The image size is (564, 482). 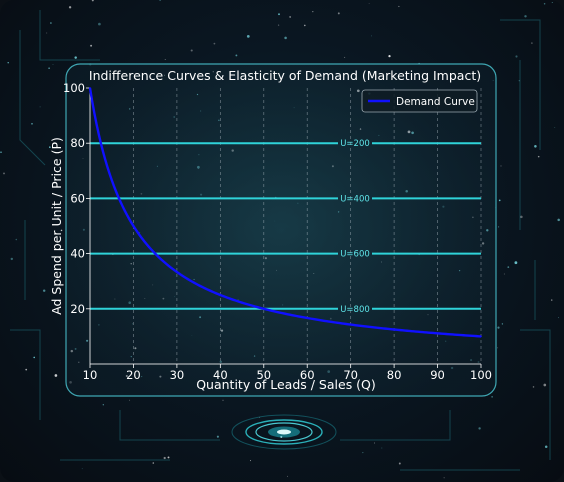 What do you see at coordinates (355, 310) in the screenshot?
I see `indifference-label: U=800` at bounding box center [355, 310].